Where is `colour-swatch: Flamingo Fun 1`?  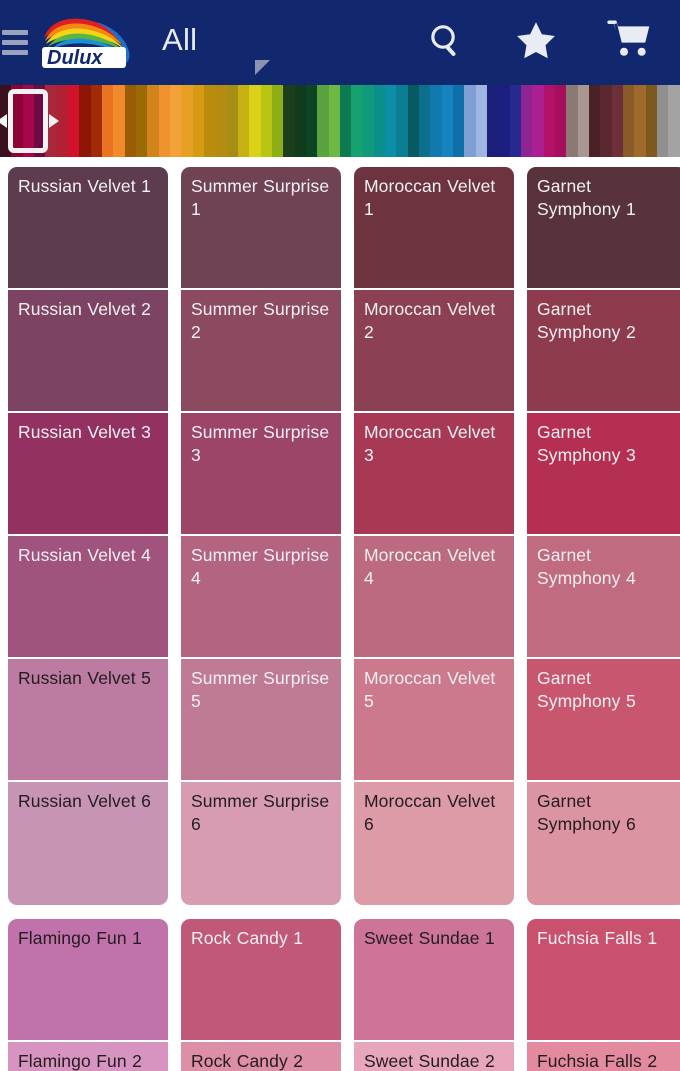
colour-swatch: Flamingo Fun 1 is located at coordinates (88, 980).